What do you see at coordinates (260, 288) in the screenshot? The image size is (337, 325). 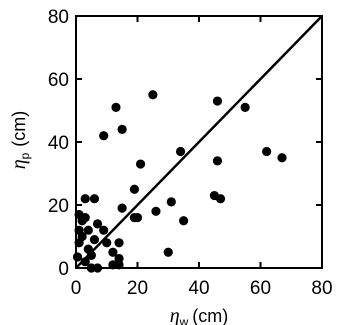 I see `x-tick-label: 60` at bounding box center [260, 288].